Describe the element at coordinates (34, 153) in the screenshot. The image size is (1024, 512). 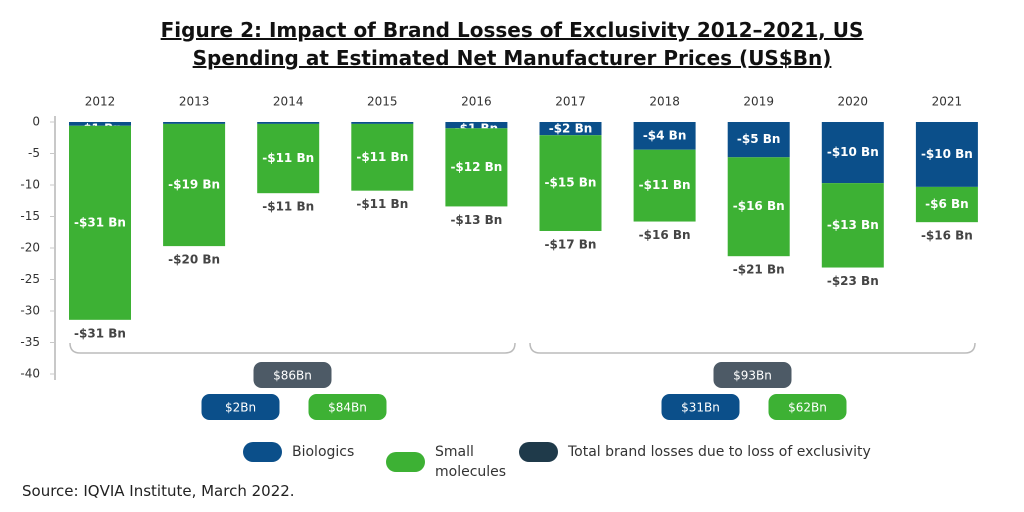
I see `y-tick-label: -5` at that location.